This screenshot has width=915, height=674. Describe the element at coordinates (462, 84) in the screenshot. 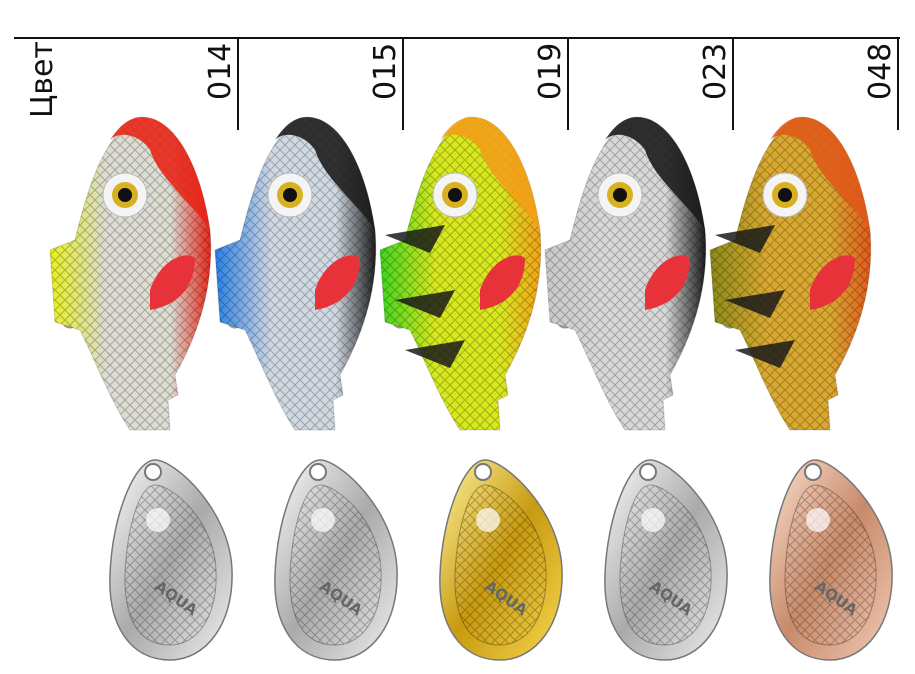

I see `header: Цвет 014 015 019 023 048` at that location.